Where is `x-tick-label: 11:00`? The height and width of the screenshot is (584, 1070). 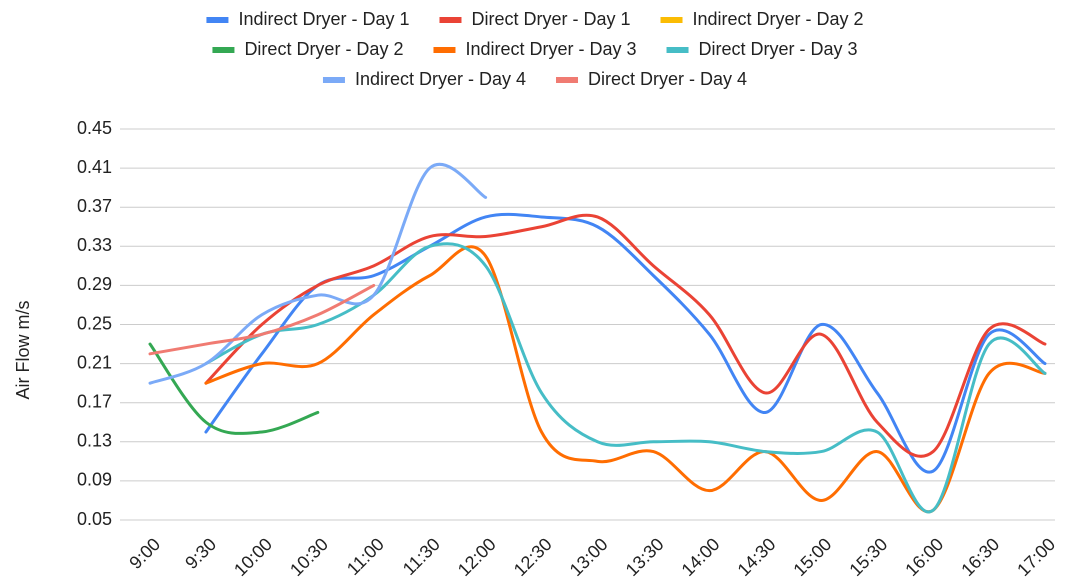
x-tick-label: 11:00 is located at coordinates (365, 556).